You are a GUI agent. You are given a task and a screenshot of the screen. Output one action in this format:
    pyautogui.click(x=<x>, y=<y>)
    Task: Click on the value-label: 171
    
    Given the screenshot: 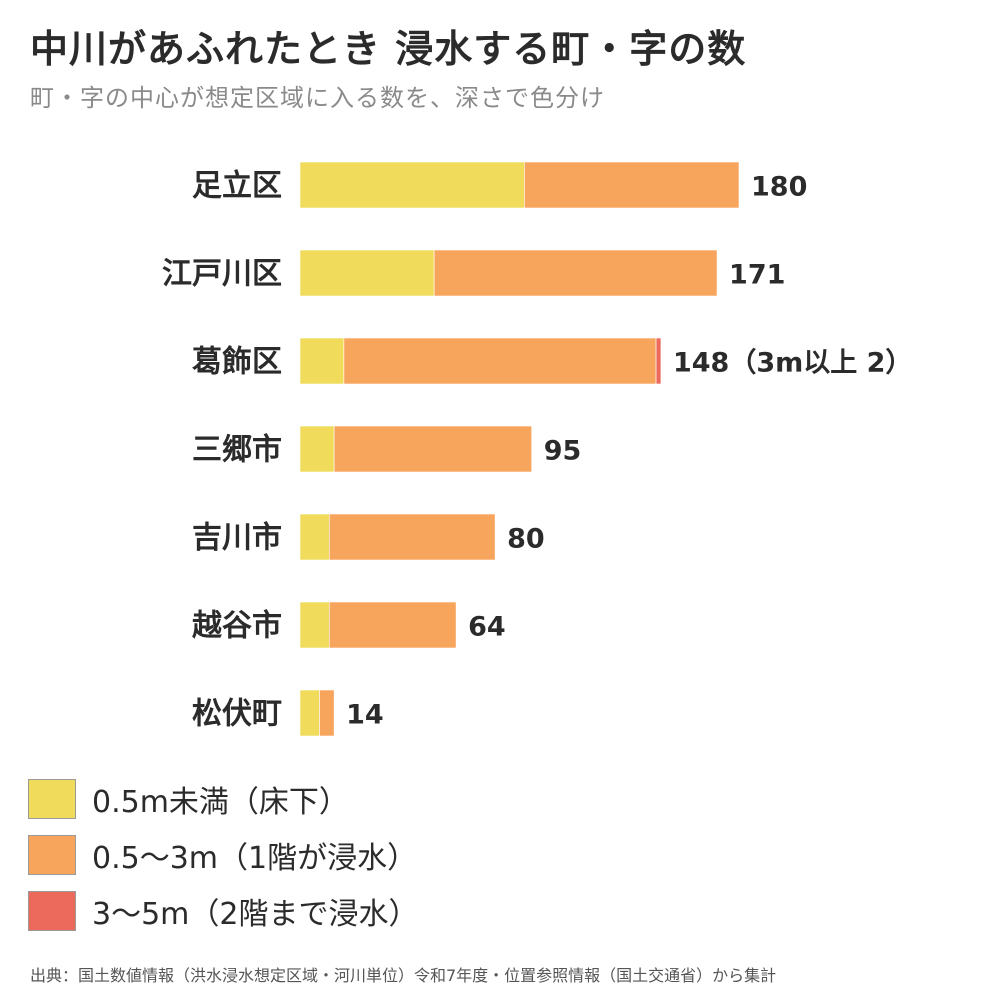 What is the action you would take?
    pyautogui.click(x=757, y=275)
    